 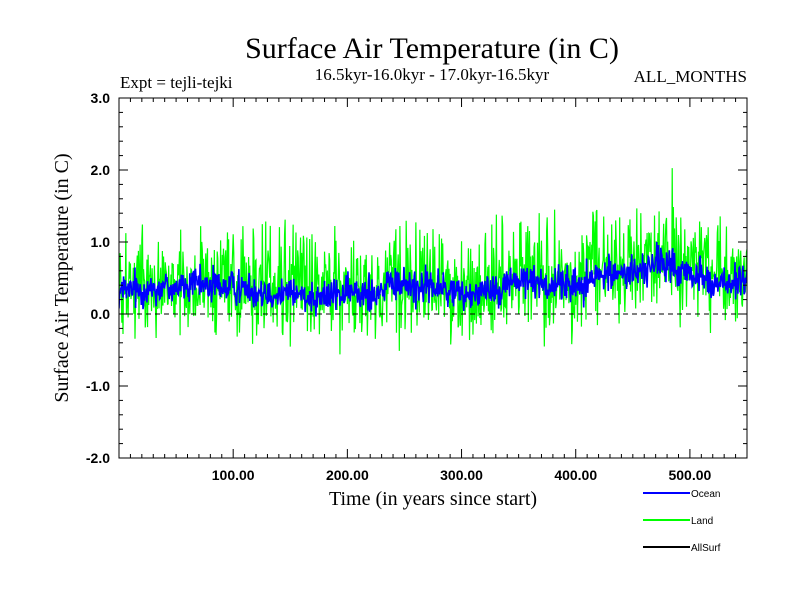 I want to click on x-tick-label: 300.00, so click(x=461, y=475).